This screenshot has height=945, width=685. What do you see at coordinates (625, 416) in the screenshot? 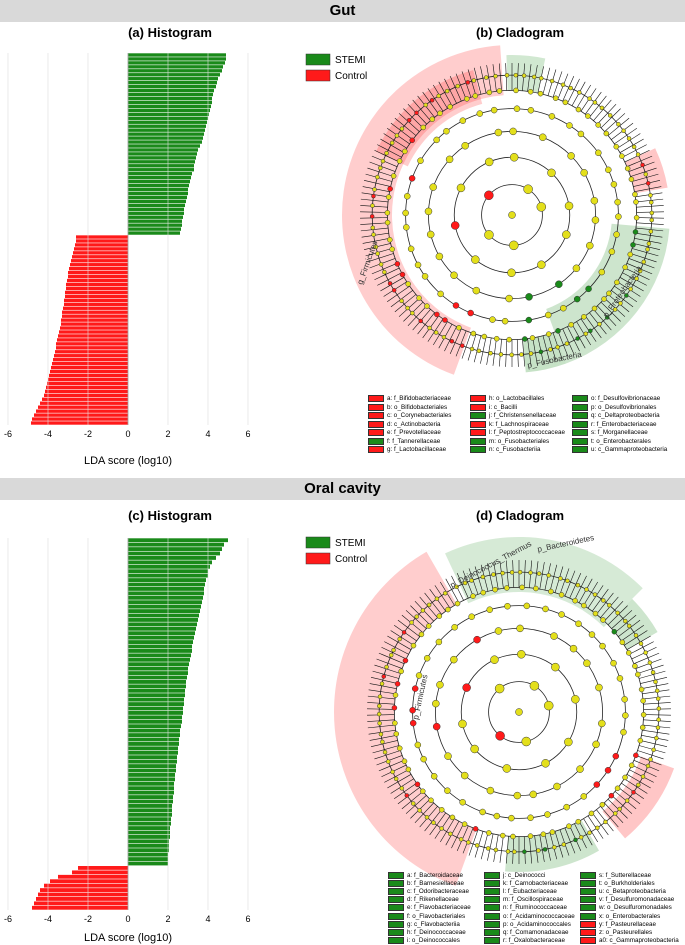
I see `key-label: q: c_Deltaproteobacteria` at bounding box center [625, 416].